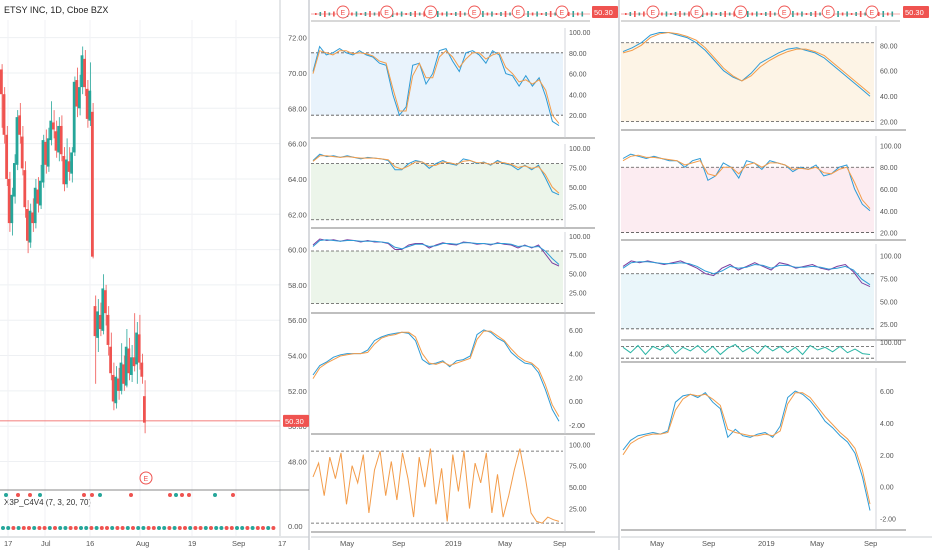 This screenshot has height=555, width=932. I want to click on earnings-marker, so click(146, 478).